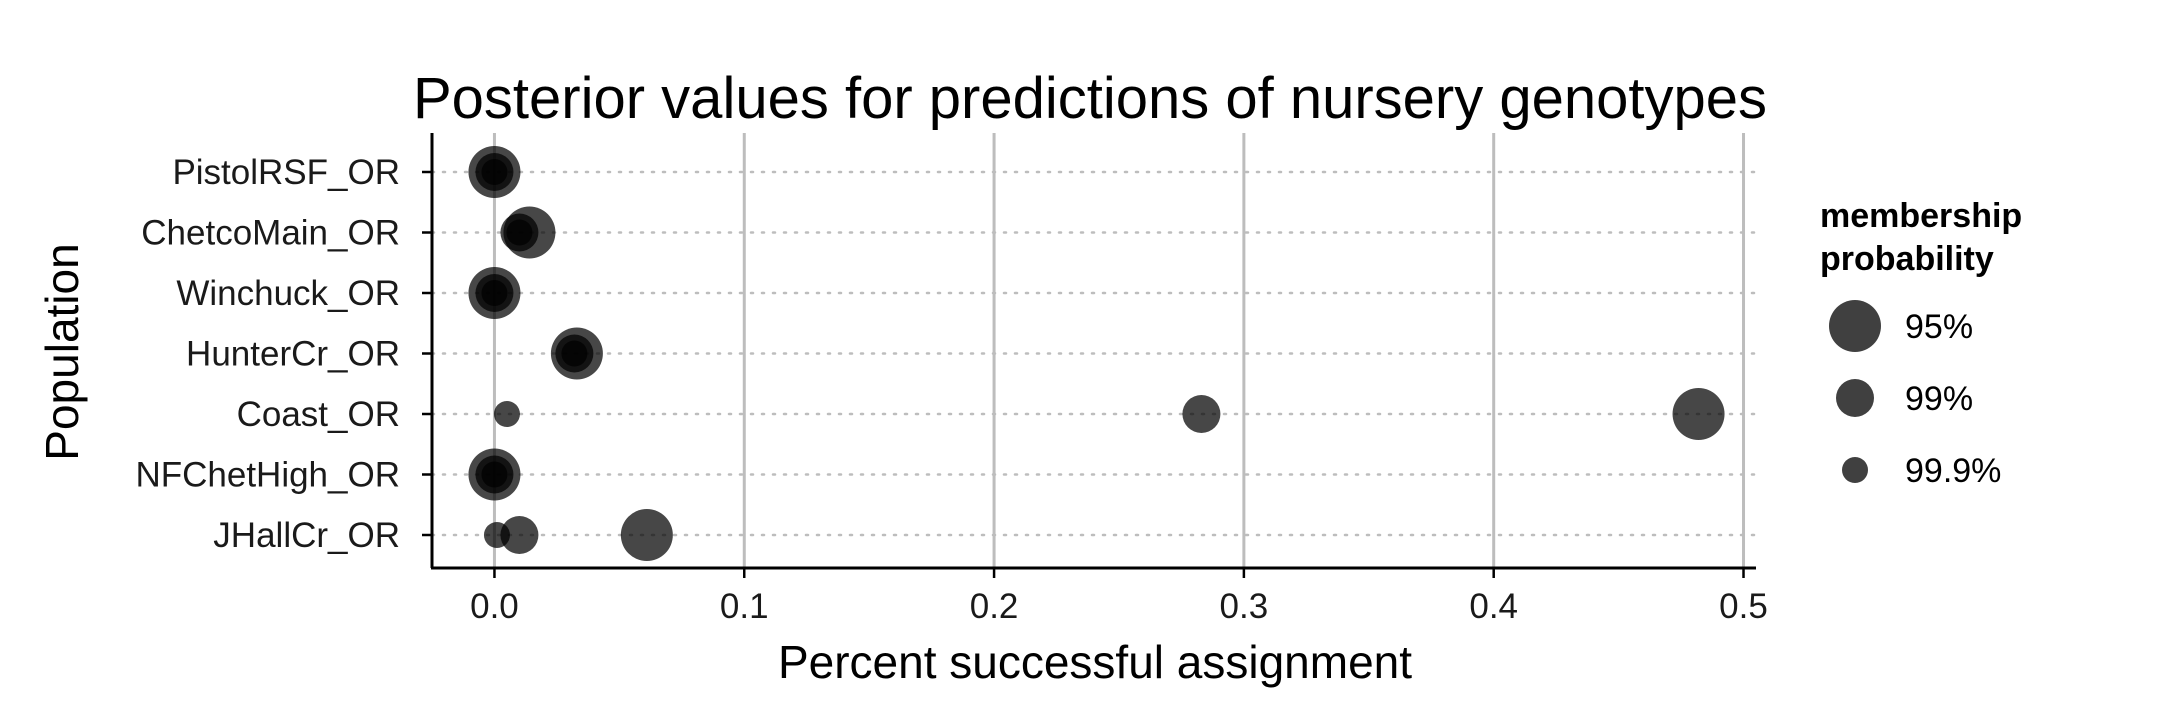 Image resolution: width=2161 pixels, height=720 pixels. Describe the element at coordinates (62, 351) in the screenshot. I see `y-axis-title: Population` at that location.